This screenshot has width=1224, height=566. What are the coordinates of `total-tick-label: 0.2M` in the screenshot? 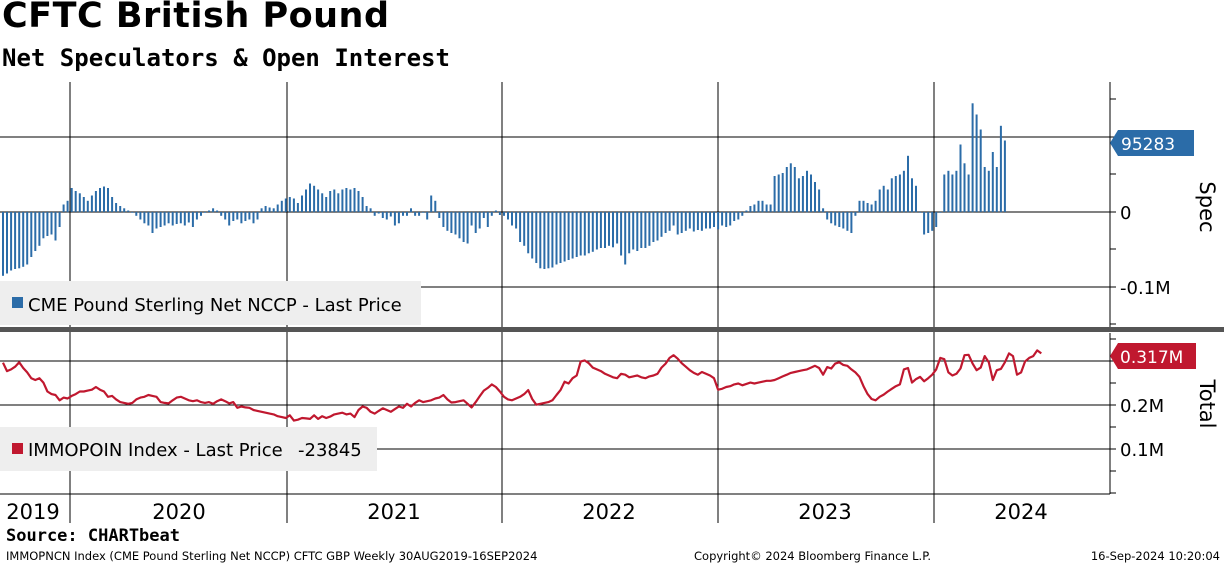 It's located at (1142, 406).